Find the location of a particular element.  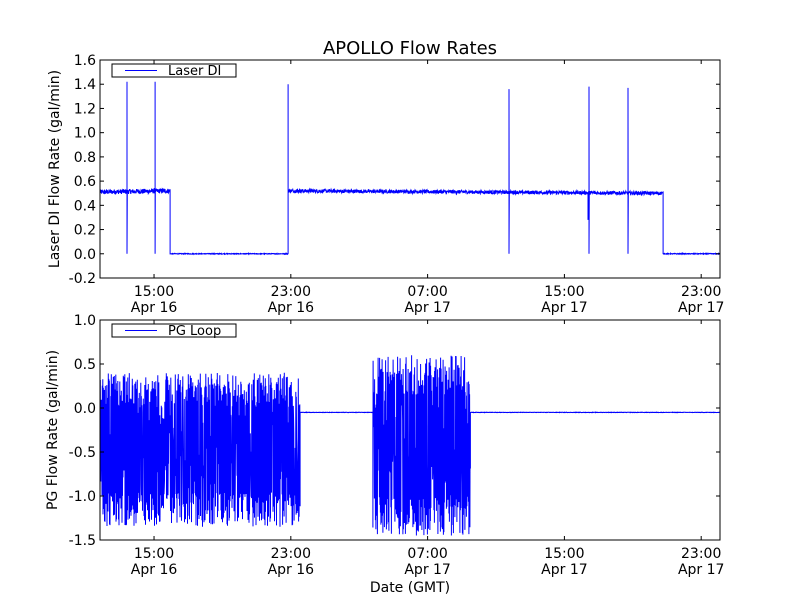

y-tick-label: 0.4 is located at coordinates (85, 206).